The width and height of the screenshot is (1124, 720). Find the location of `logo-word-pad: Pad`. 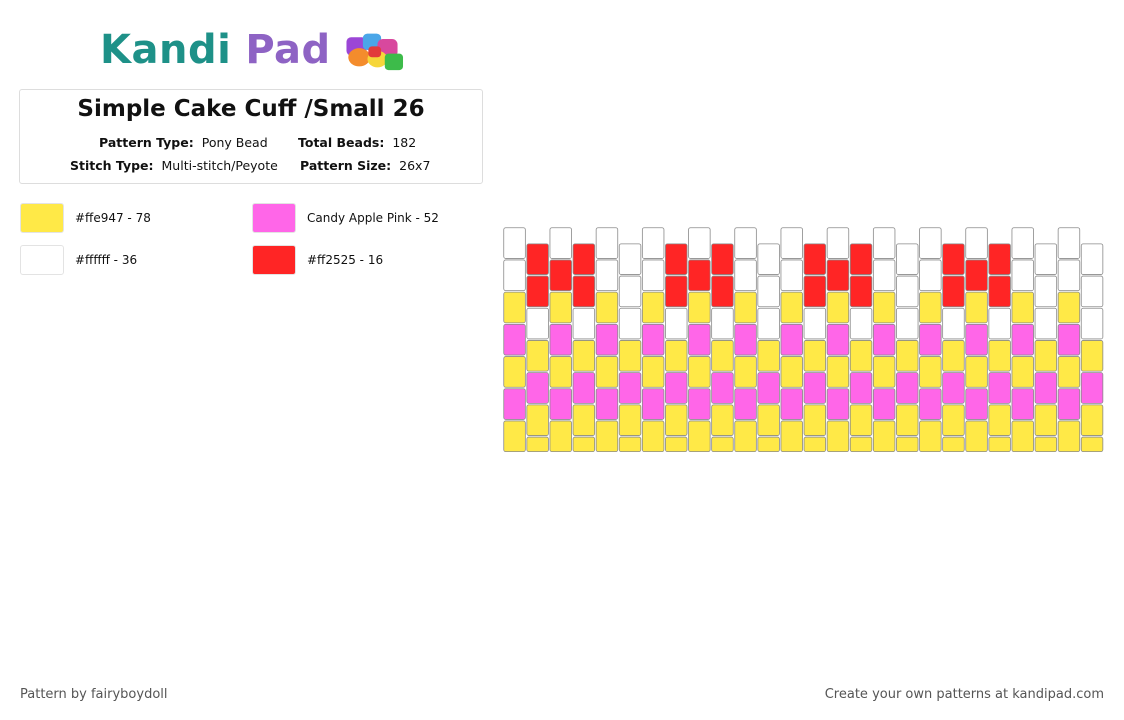

logo-word-pad: Pad is located at coordinates (288, 50).